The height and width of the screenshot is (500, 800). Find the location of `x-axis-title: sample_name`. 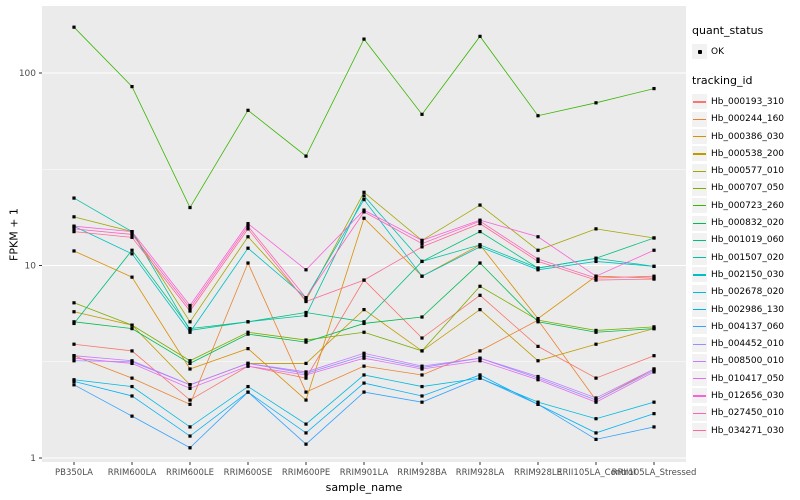

x-axis-title: sample_name is located at coordinates (364, 487).